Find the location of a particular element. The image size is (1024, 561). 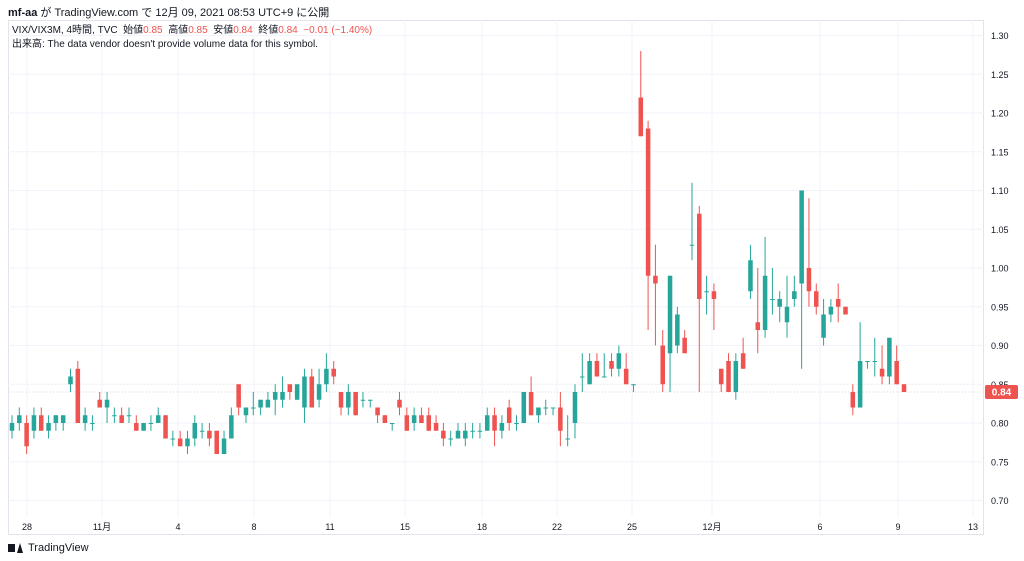

author-name: mf-aa is located at coordinates (23, 13).